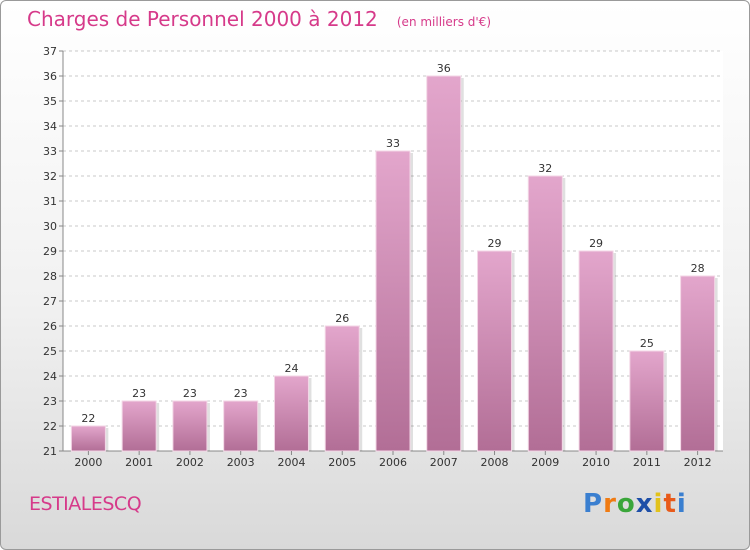 The height and width of the screenshot is (550, 750). I want to click on y-tick-label: 30, so click(50, 226).